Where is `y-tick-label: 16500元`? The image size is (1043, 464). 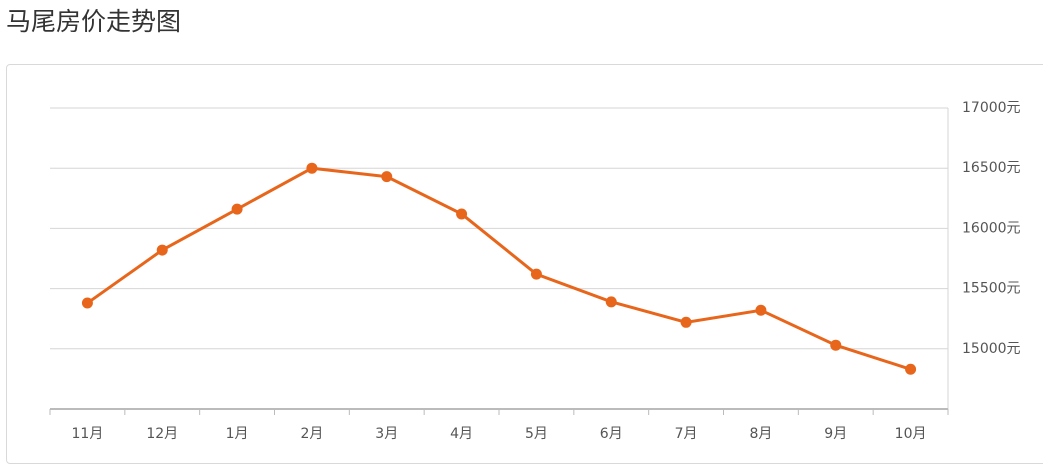
y-tick-label: 16500元 is located at coordinates (991, 168).